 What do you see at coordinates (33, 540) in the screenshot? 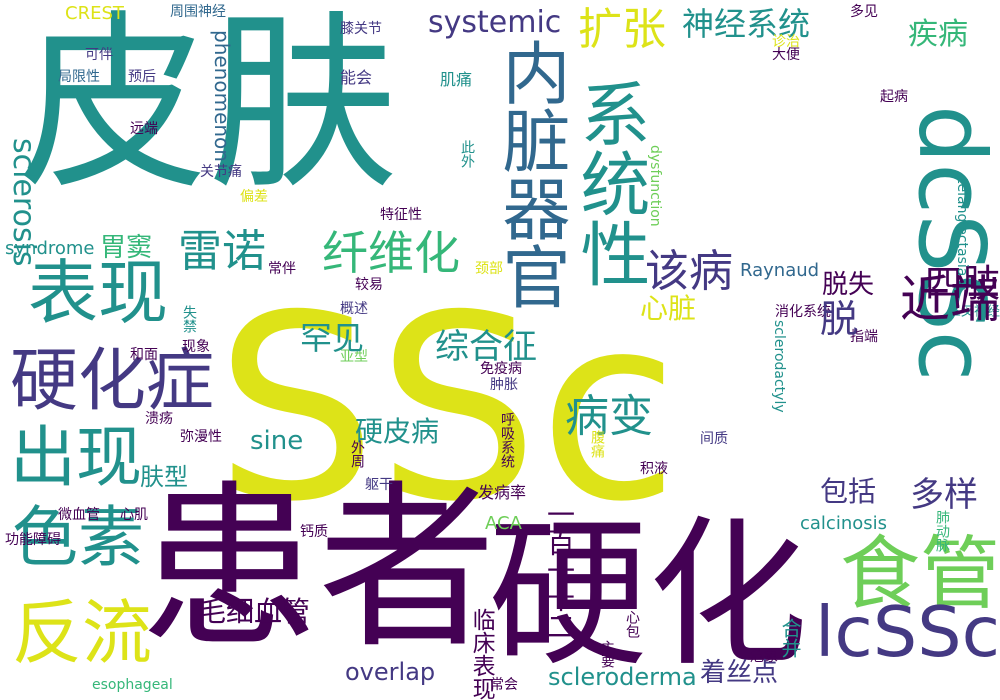
I see `word-69: 功能障碍` at bounding box center [33, 540].